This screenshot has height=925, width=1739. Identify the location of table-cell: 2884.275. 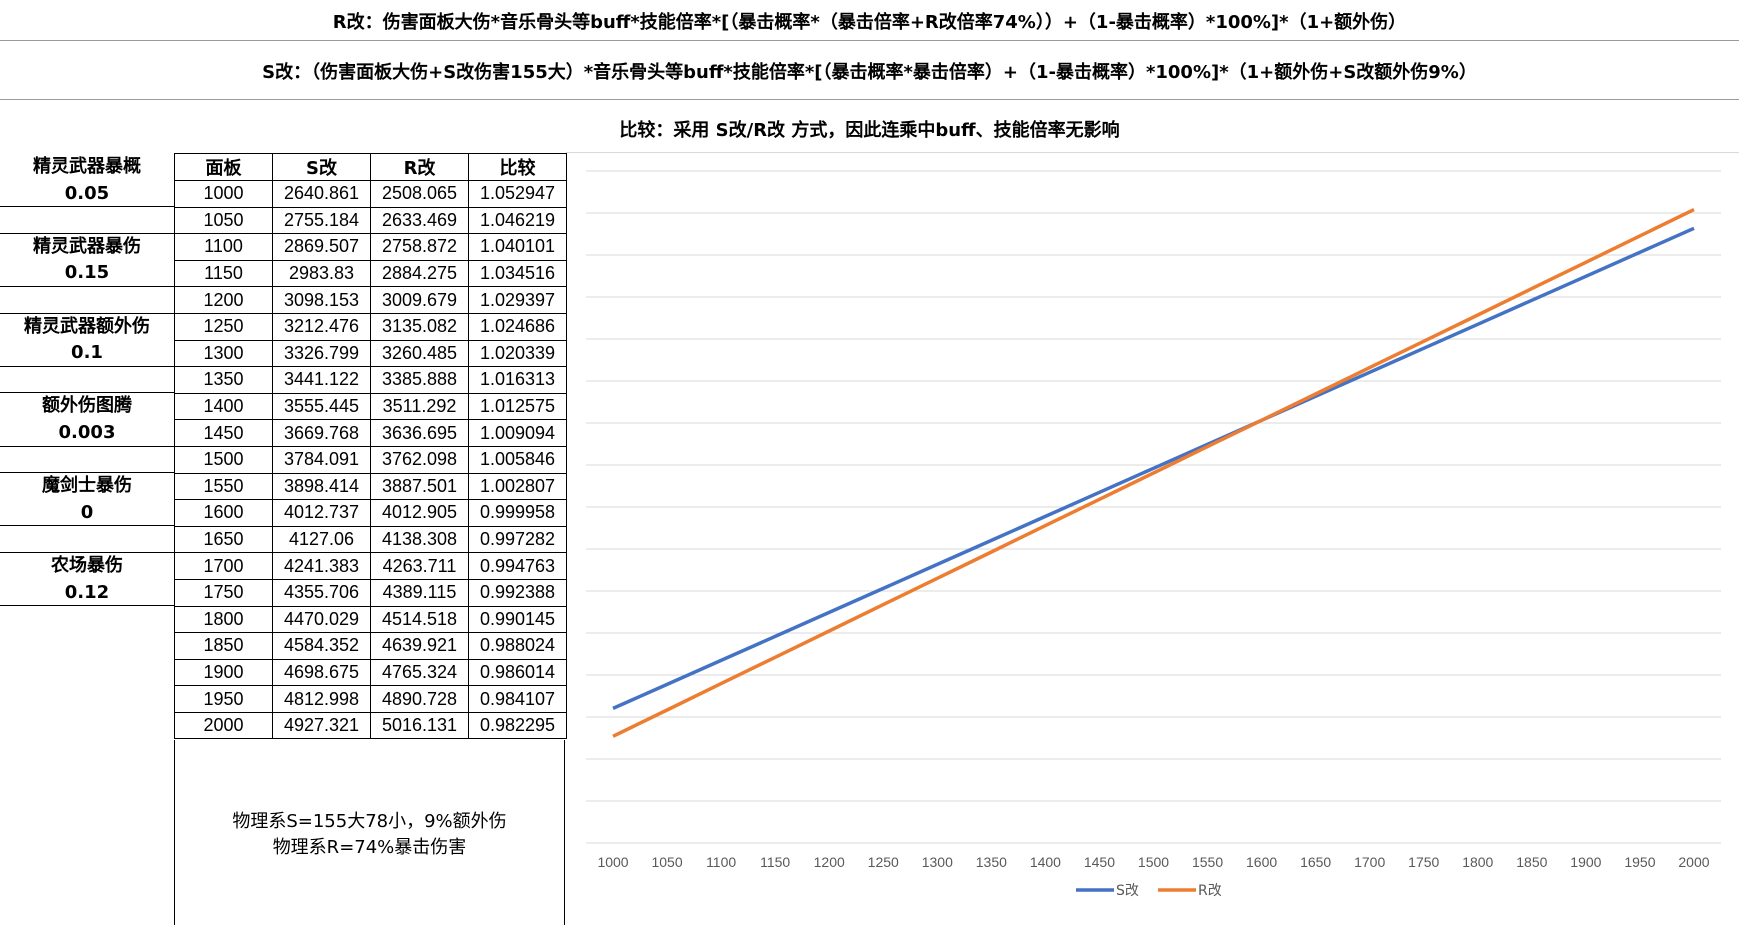
(419, 273).